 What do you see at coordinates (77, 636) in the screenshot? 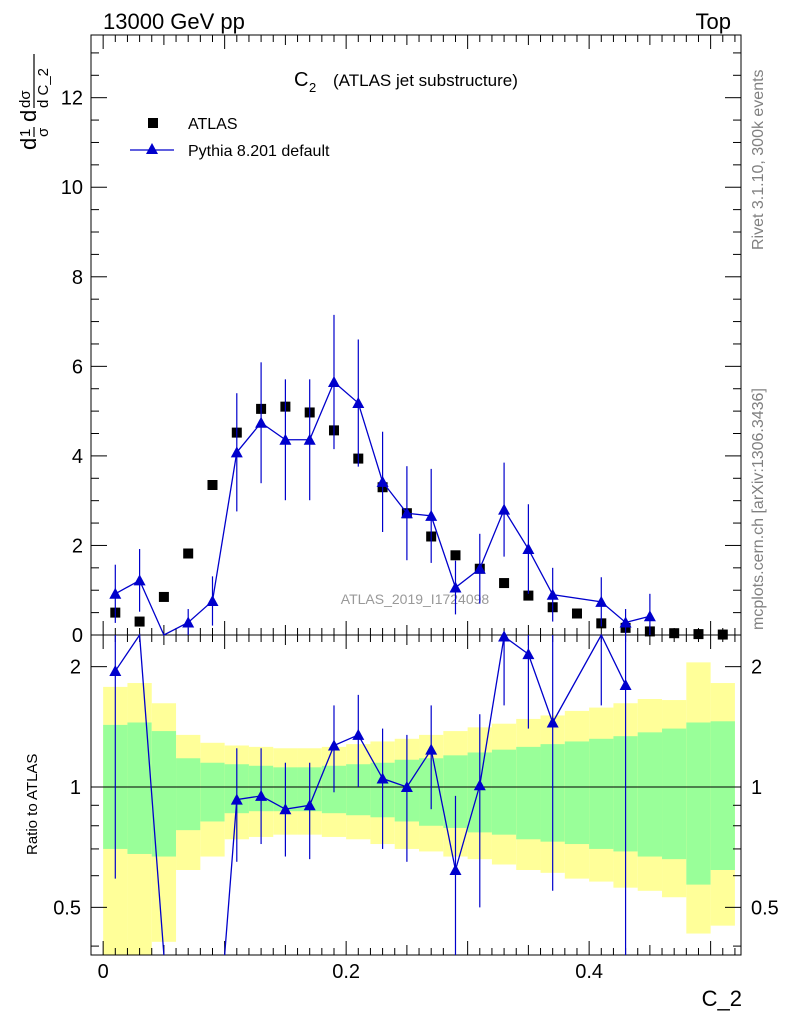
I see `y-tick-label: 0` at bounding box center [77, 636].